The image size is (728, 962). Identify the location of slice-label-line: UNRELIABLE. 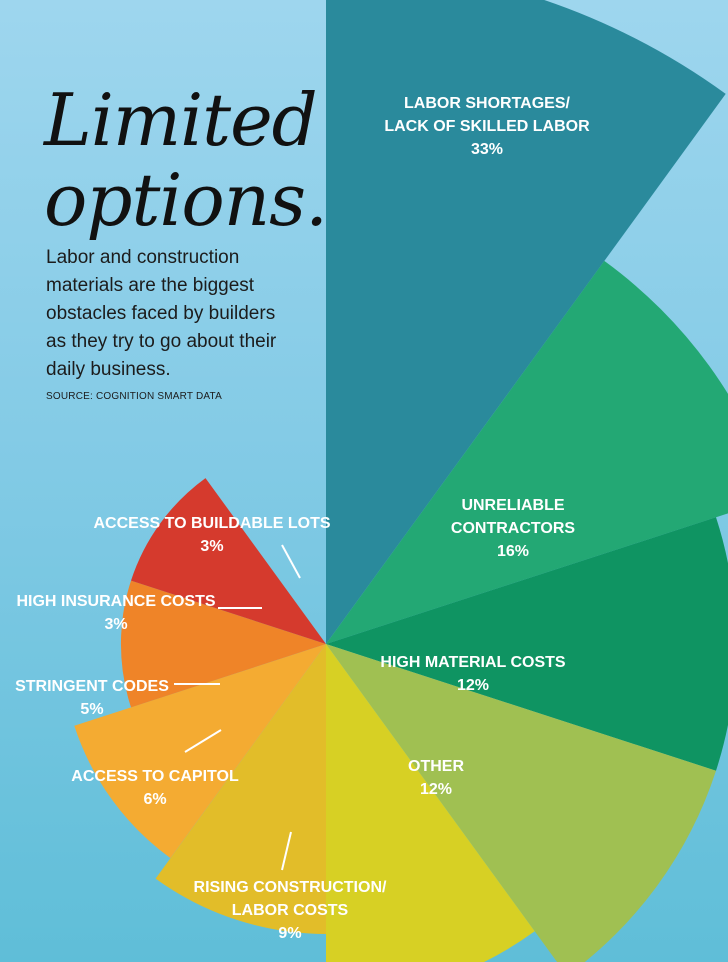
(513, 505).